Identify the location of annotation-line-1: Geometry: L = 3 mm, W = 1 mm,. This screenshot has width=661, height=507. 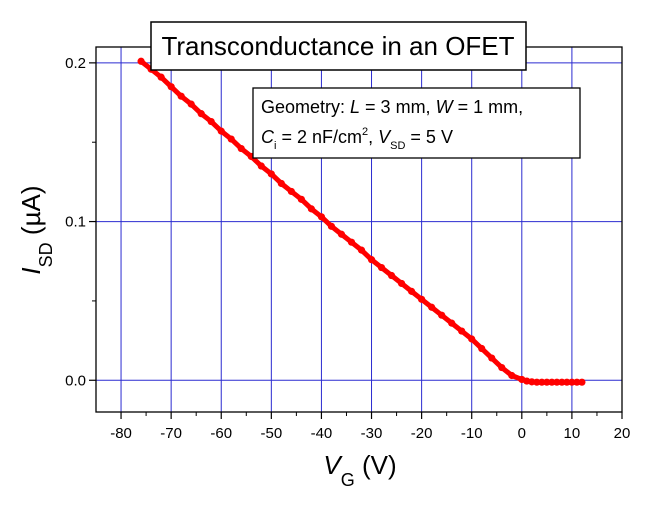
(392, 107).